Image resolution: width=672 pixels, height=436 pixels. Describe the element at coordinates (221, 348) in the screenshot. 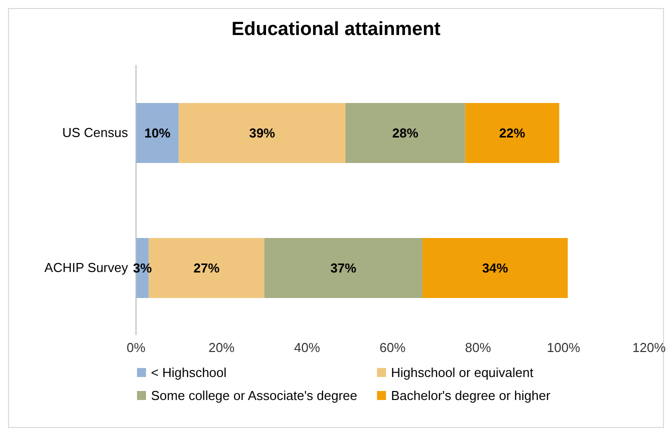

I see `x-tick-label: 20%` at that location.